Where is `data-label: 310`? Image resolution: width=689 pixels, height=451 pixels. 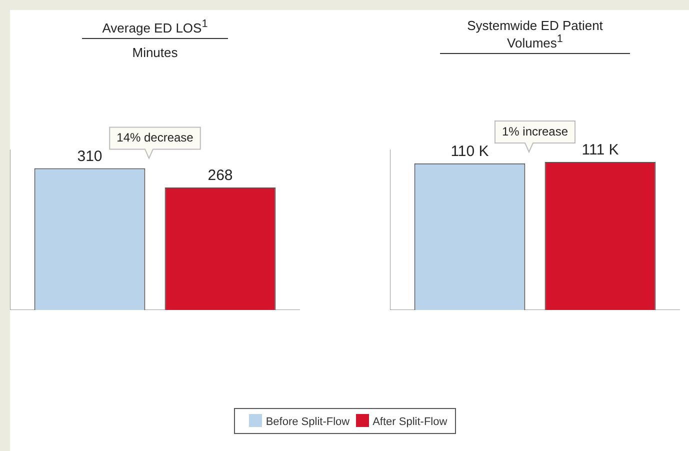 data-label: 310 is located at coordinates (89, 156).